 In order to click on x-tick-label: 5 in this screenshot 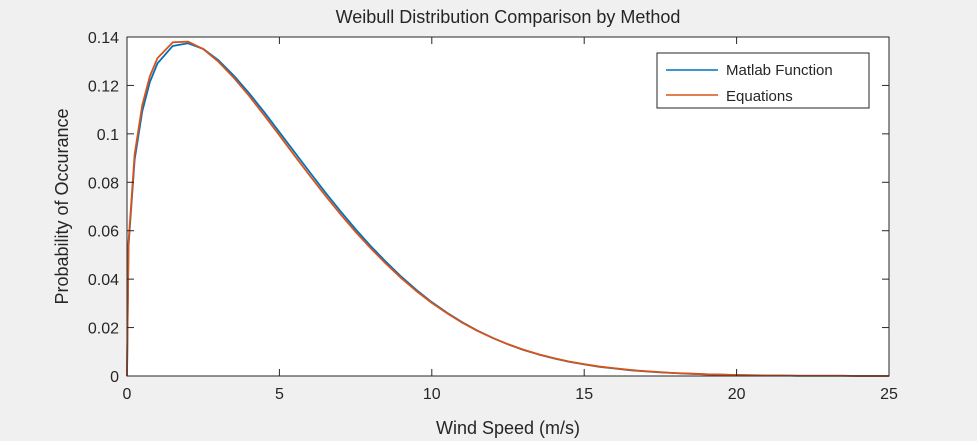, I will do `click(279, 394)`.